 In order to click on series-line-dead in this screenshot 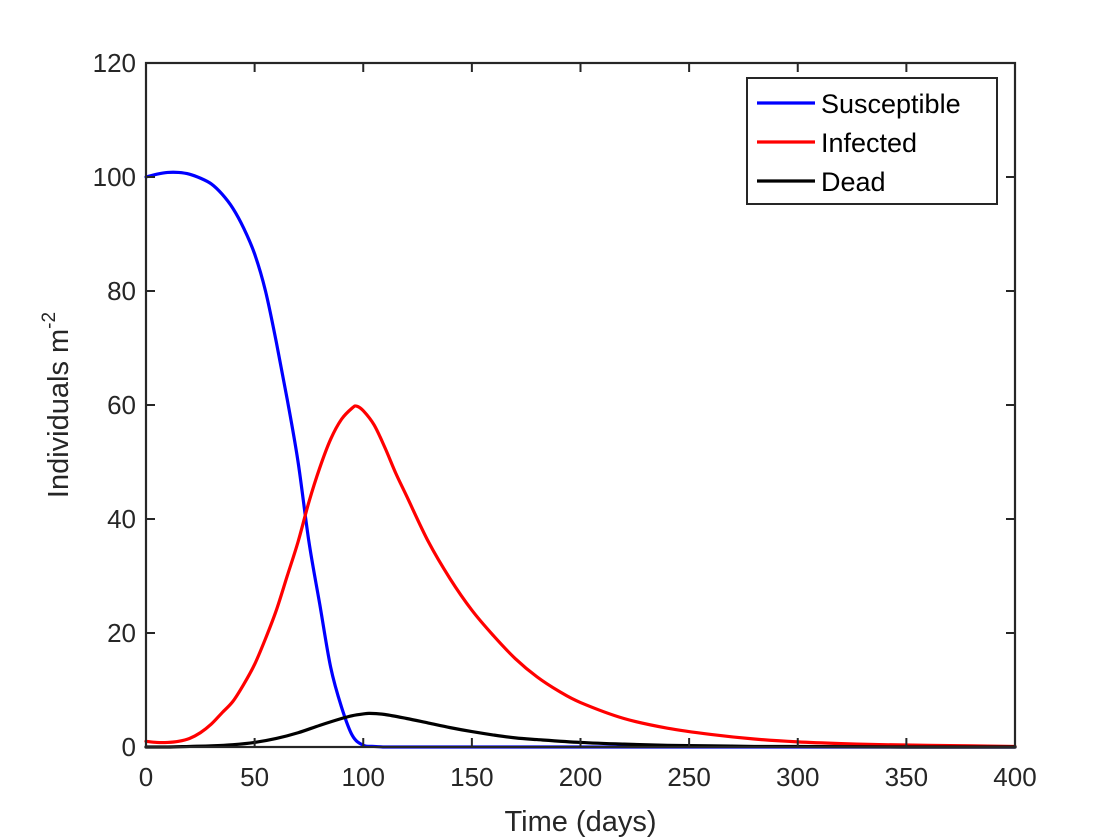, I will do `click(580, 730)`.